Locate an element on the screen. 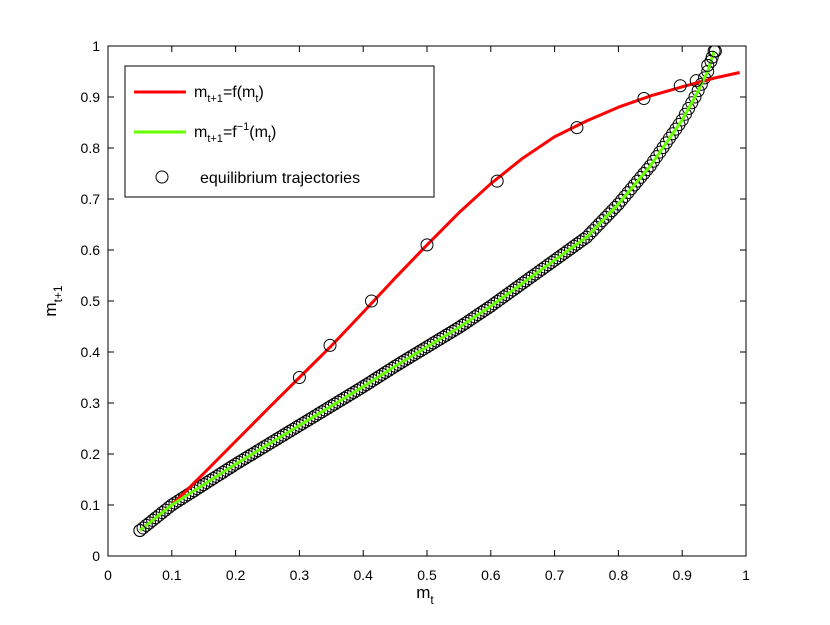 The height and width of the screenshot is (625, 830). y-tick-label: 0 is located at coordinates (96, 556).